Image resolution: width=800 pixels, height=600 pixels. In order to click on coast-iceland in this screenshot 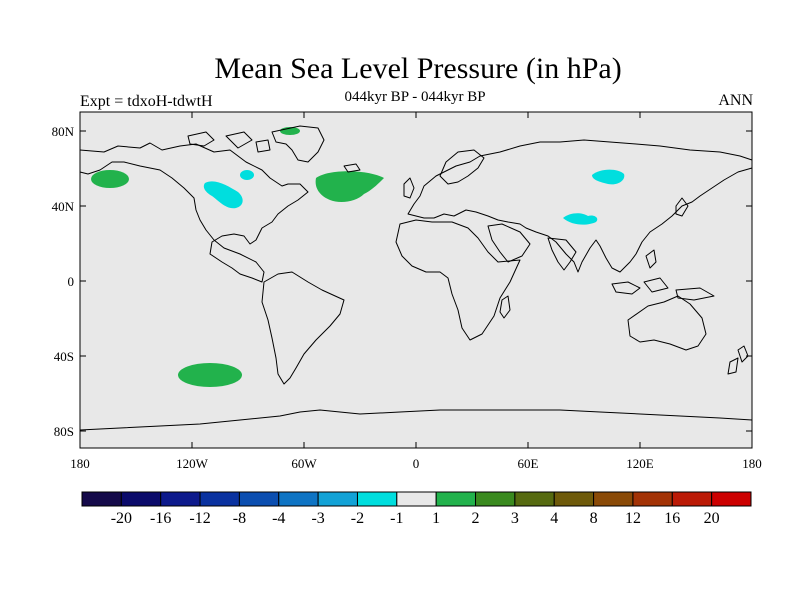, I will do `click(352, 168)`.